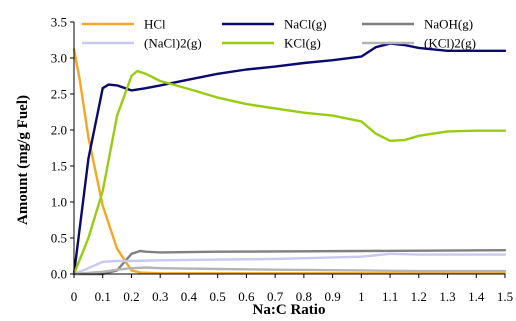  What do you see at coordinates (131, 296) in the screenshot?
I see `x-tick-label-2: 0.2` at bounding box center [131, 296].